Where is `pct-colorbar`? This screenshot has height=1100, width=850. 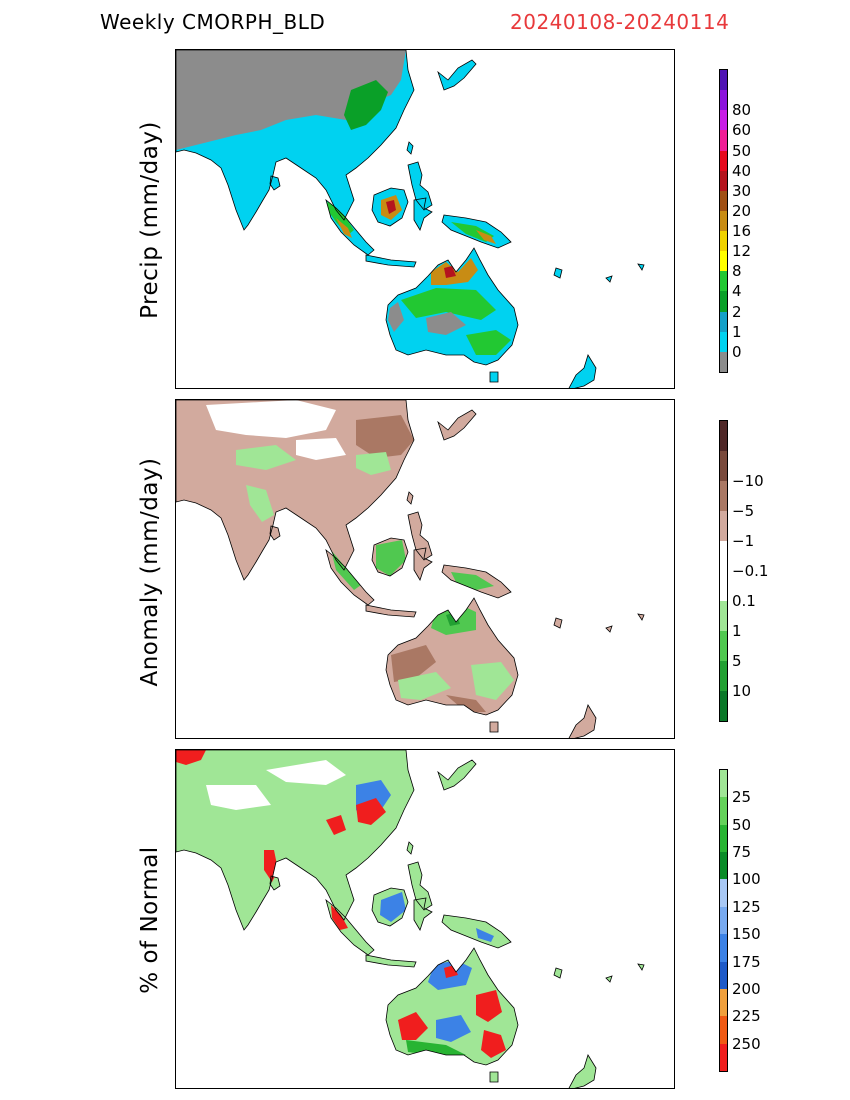
pct-colorbar is located at coordinates (723, 920).